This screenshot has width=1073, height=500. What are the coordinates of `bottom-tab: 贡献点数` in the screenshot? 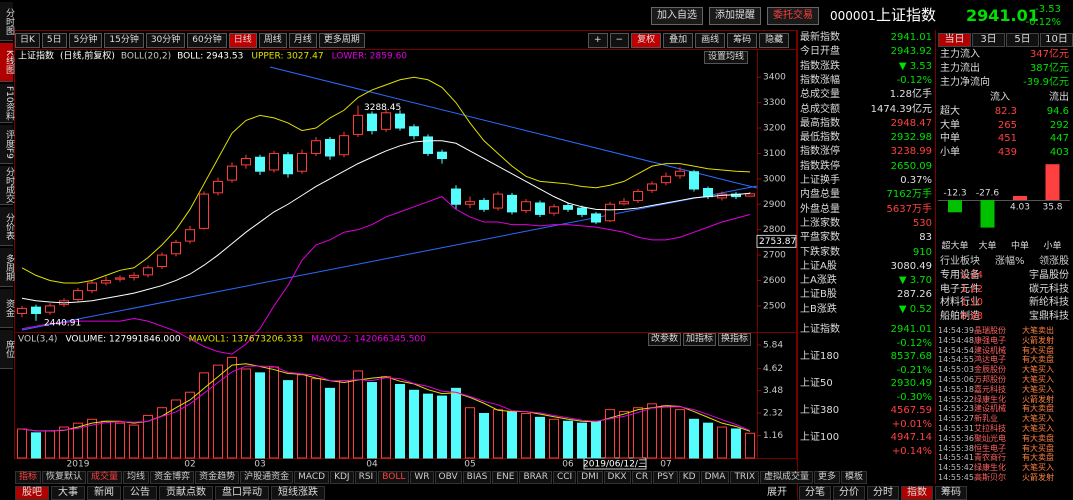 It's located at (186, 493).